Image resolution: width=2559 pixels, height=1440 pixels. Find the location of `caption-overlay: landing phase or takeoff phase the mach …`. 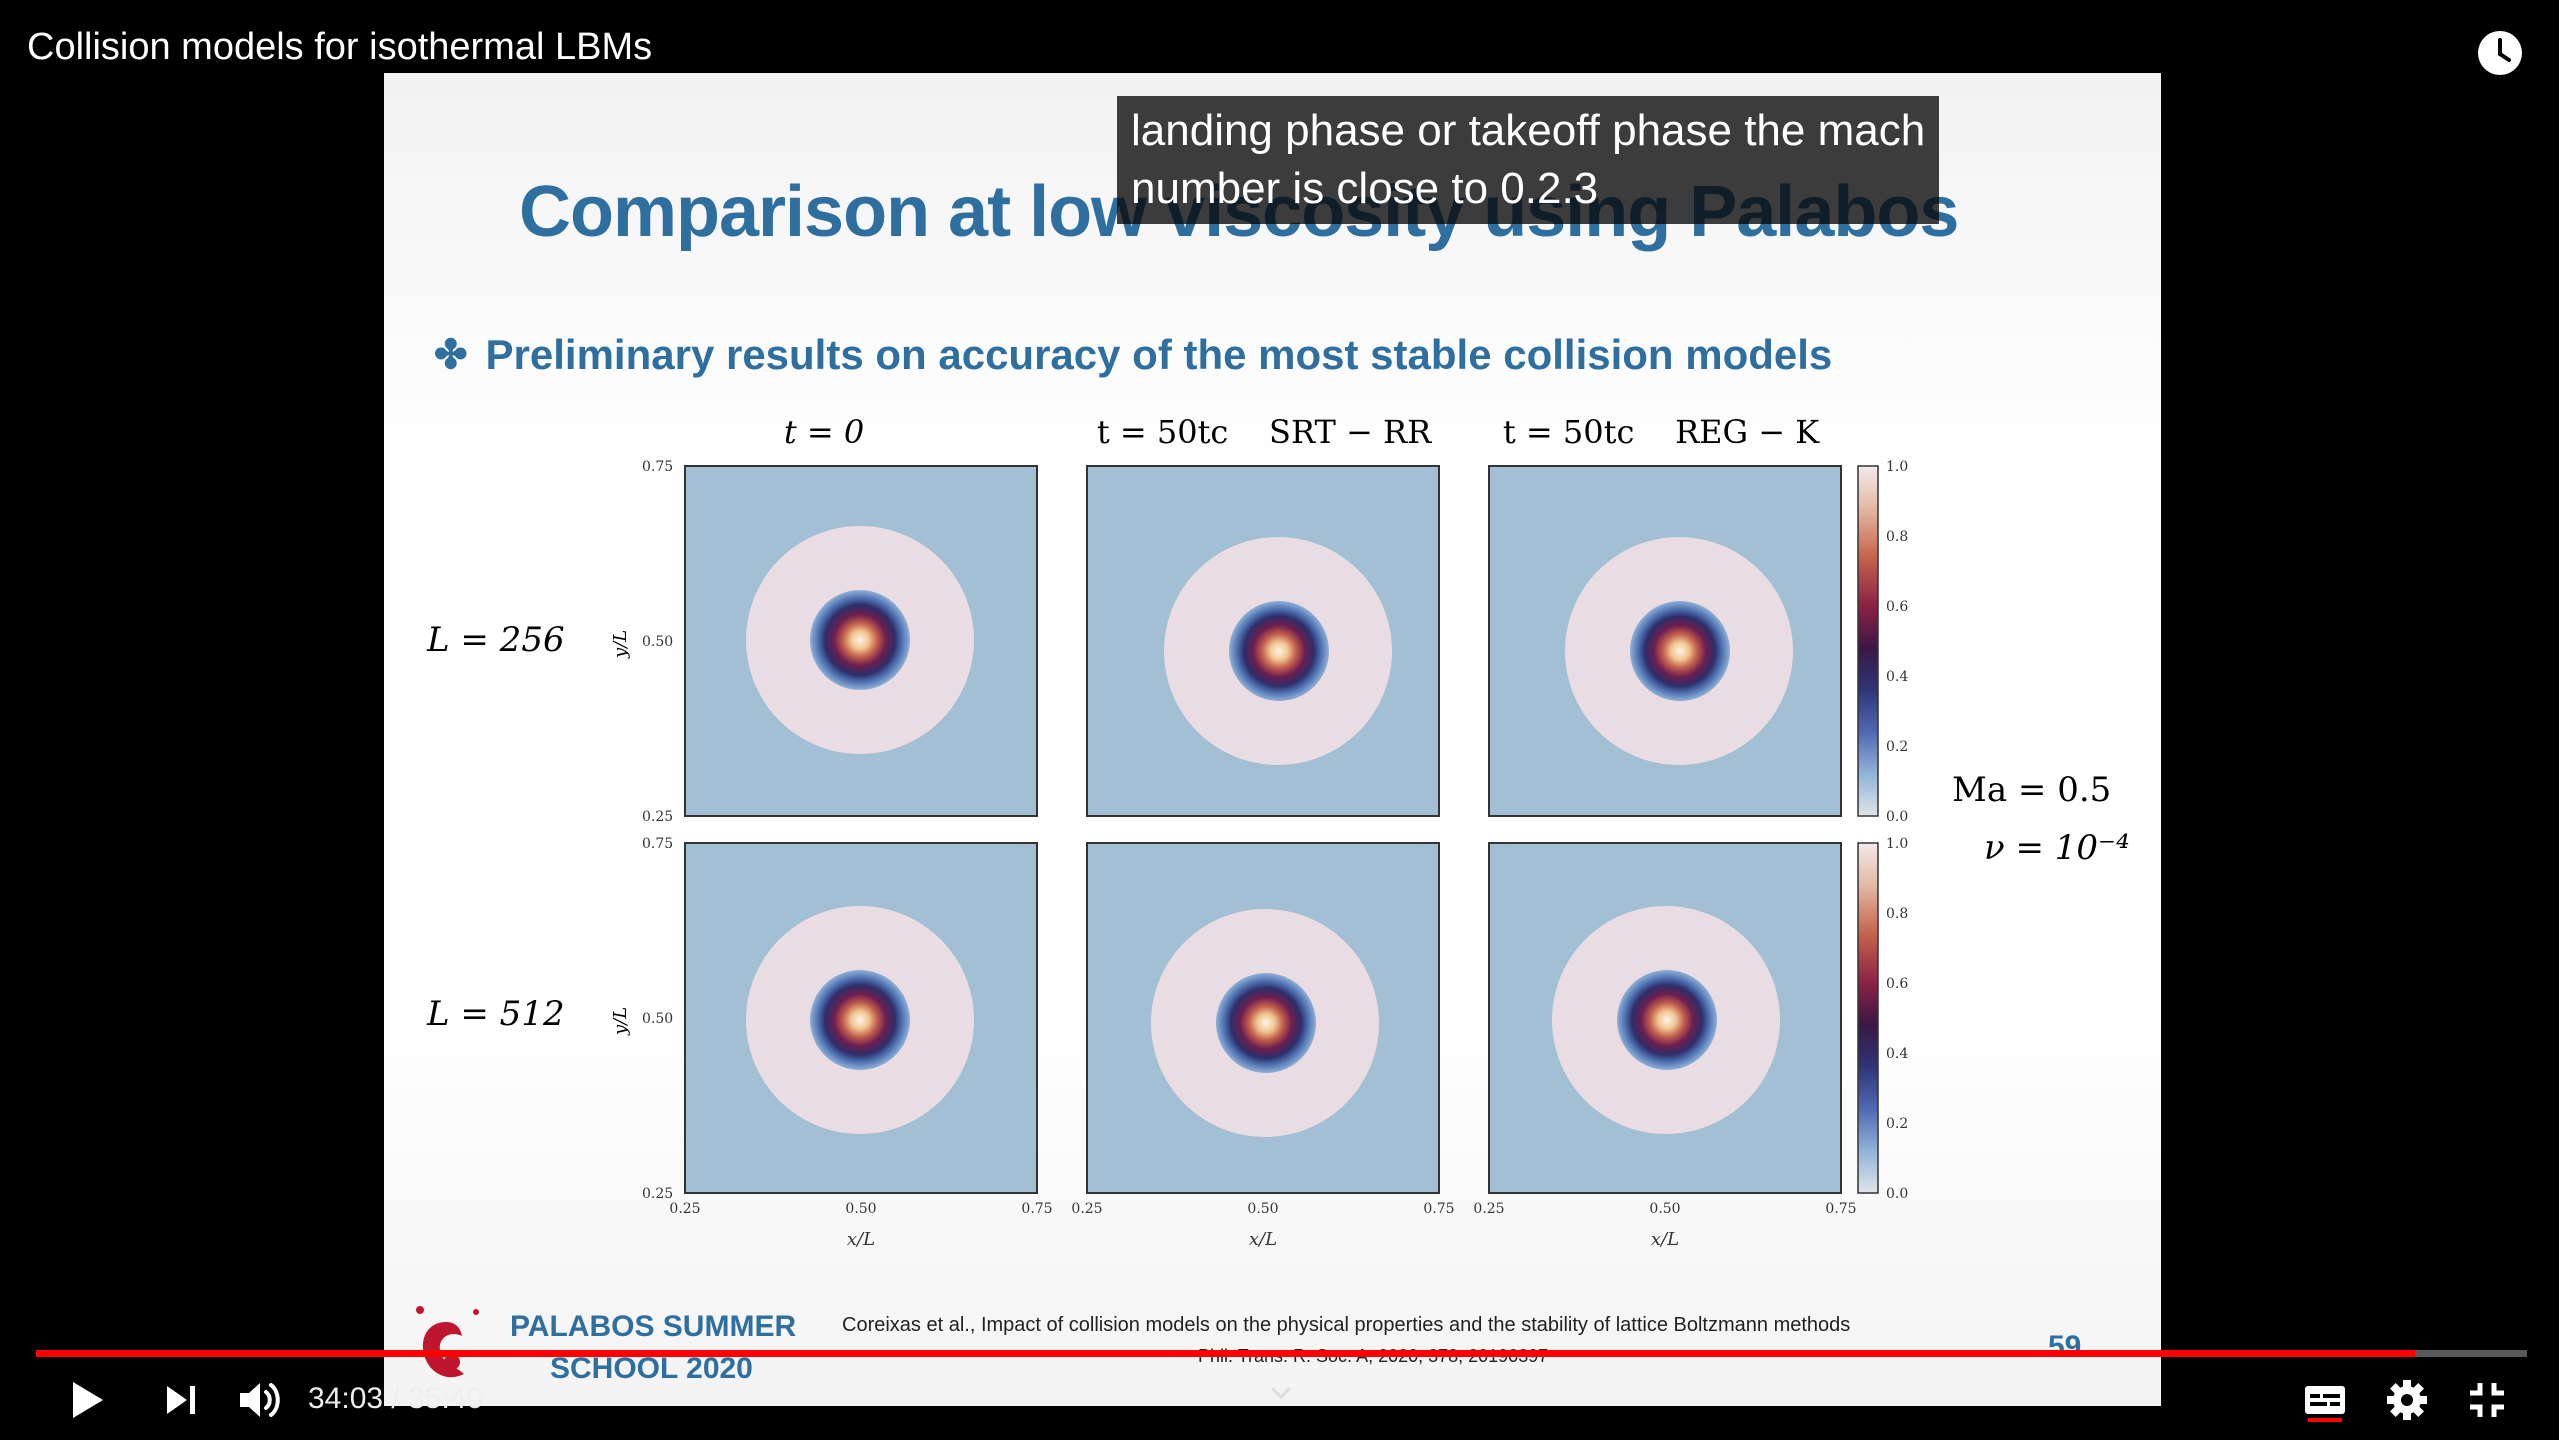

caption-overlay: landing phase or takeoff phase the mach … is located at coordinates (1528, 160).